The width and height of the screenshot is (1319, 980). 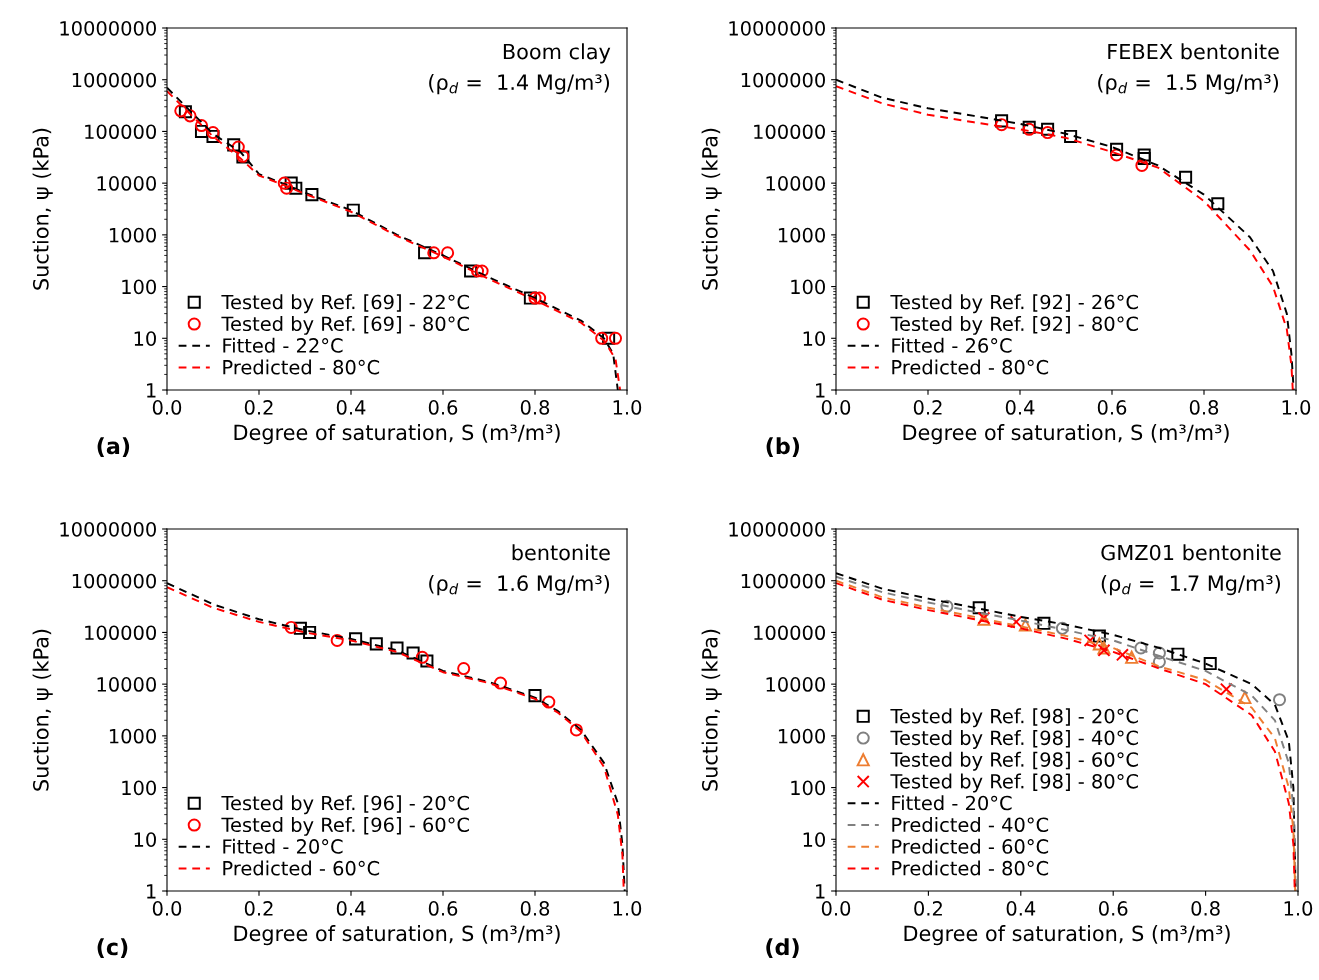 I want to click on annotation: (ρ$_{d}$ = 1.5 Mg/m³), so click(x=1188, y=84).